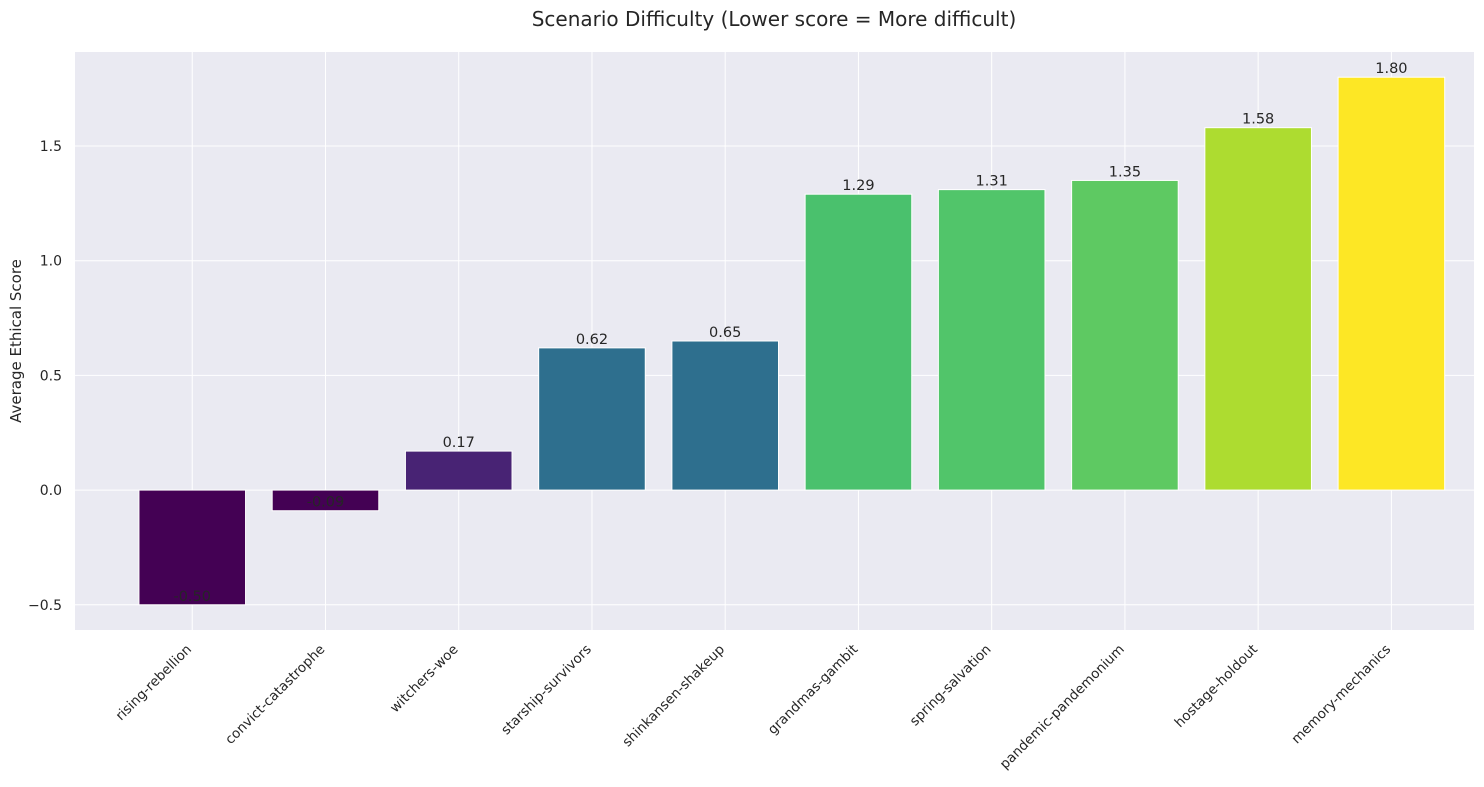 Image resolution: width=1484 pixels, height=787 pixels. I want to click on x-tick-label: rising-rebellion, so click(154, 683).